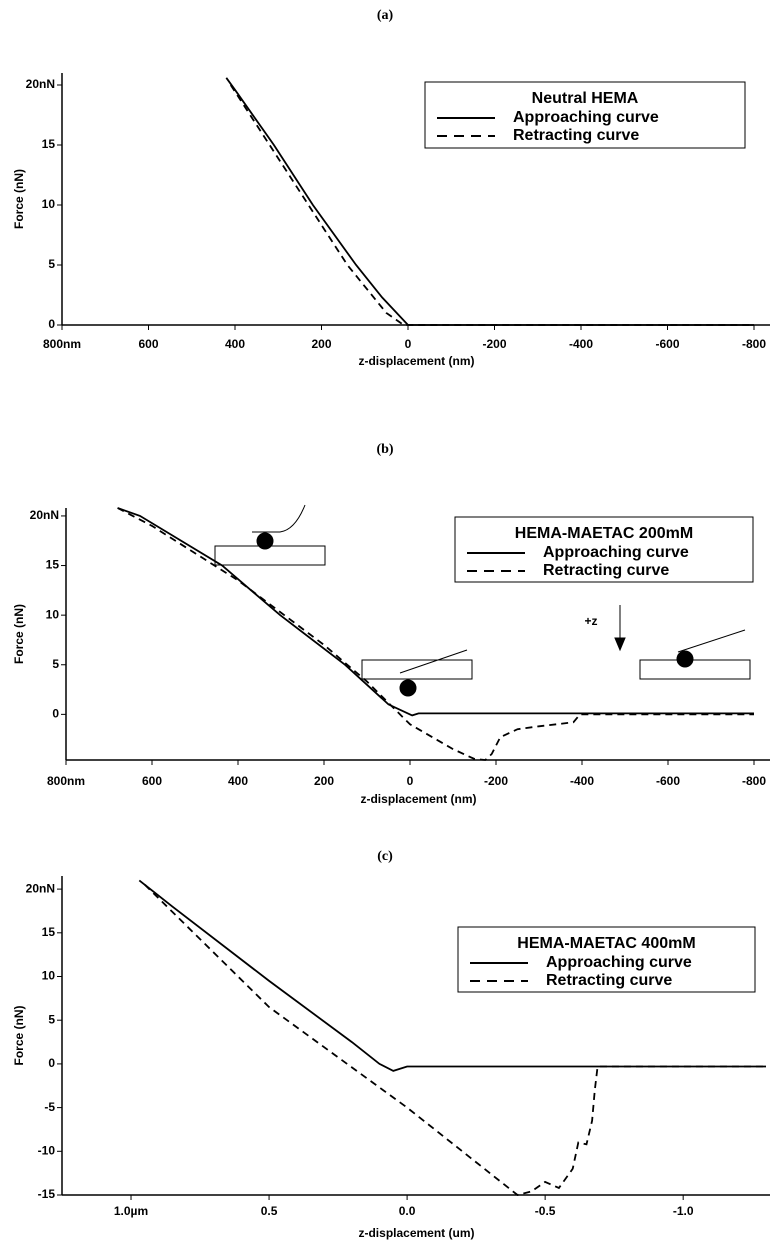  I want to click on schematic, so click(482, 600).